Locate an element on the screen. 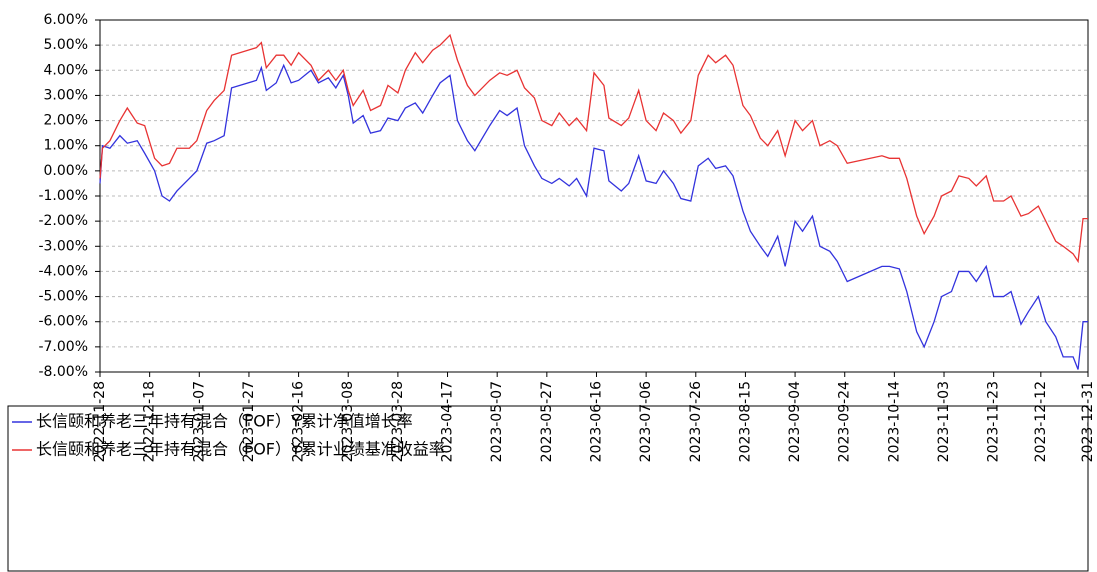 The width and height of the screenshot is (1097, 572). x-tick-label: 2023-05-27 is located at coordinates (547, 421).